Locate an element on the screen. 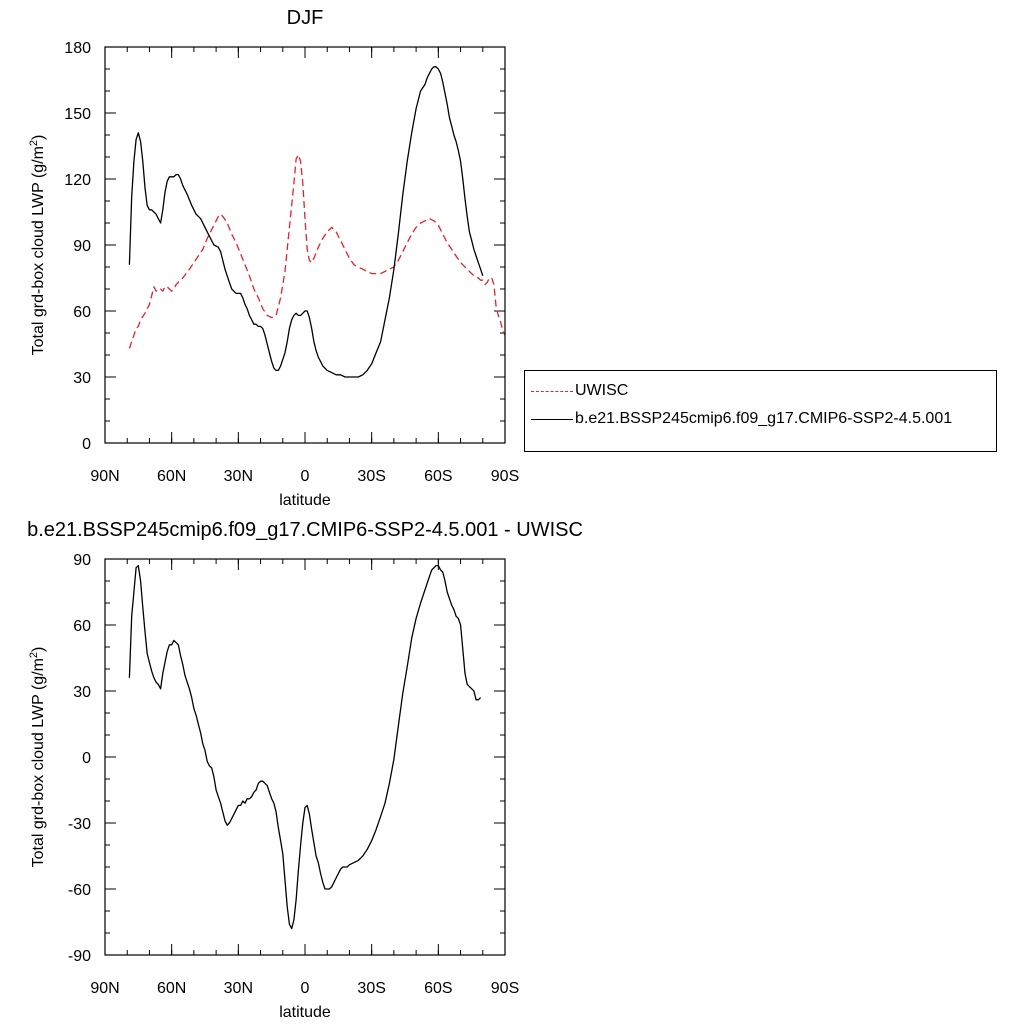  y-tick-label: -60 is located at coordinates (79, 890).